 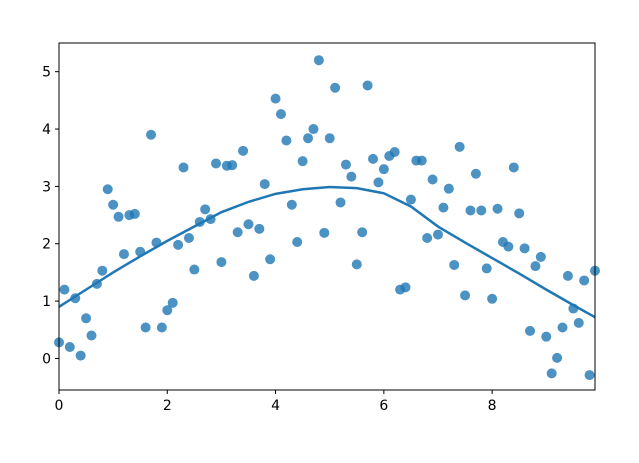 What do you see at coordinates (46, 302) in the screenshot?
I see `y-tick-label: 1` at bounding box center [46, 302].